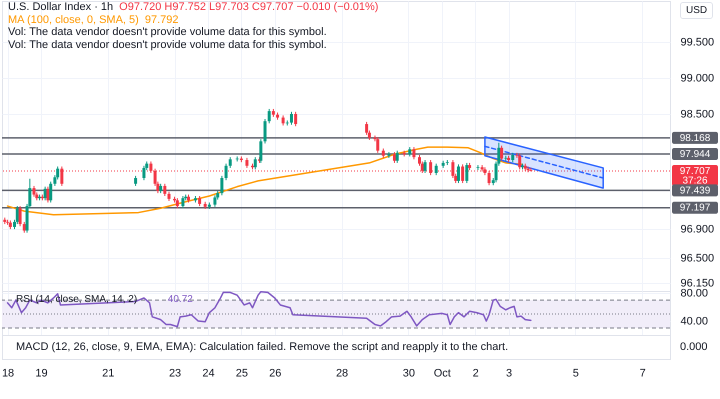  I want to click on x-tick-label: 28, so click(342, 374).